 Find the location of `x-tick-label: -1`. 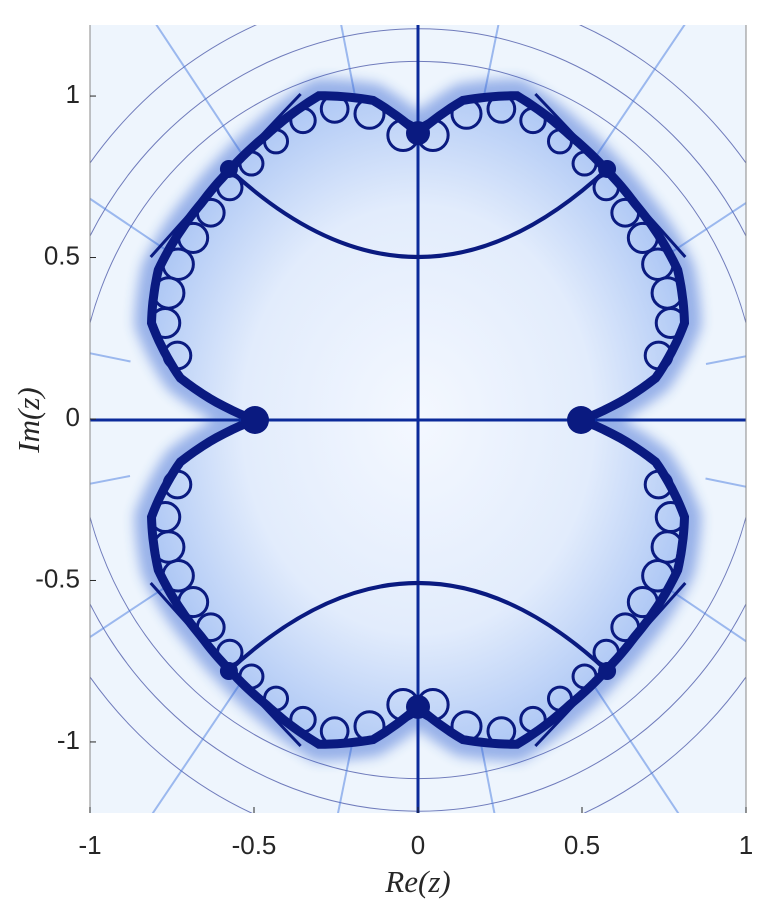

x-tick-label: -1 is located at coordinates (89, 845).